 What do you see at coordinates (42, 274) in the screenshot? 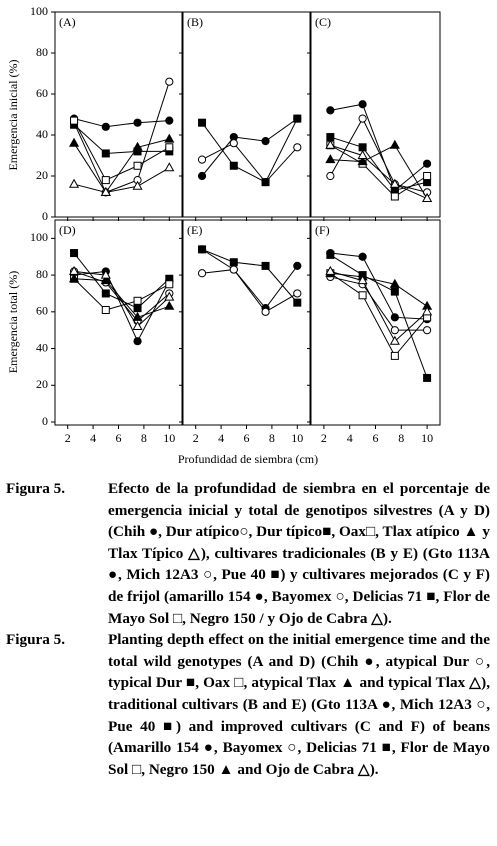
I see `y-tick-label: 80` at bounding box center [42, 274].